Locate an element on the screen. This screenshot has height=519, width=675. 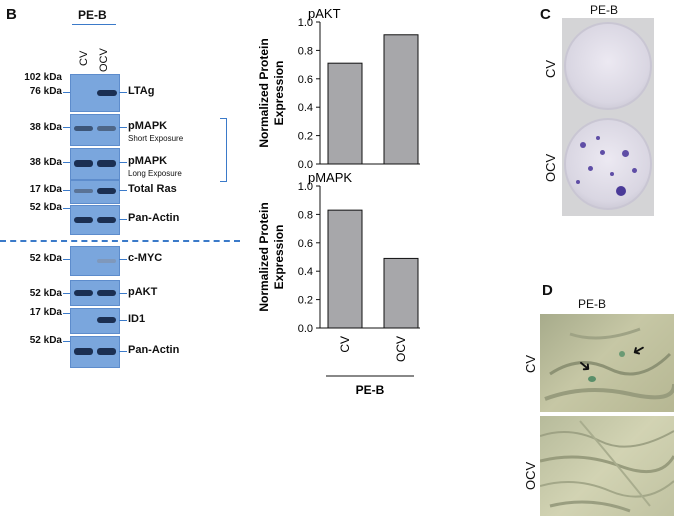
exposure-bracket is located at coordinates (223, 150).